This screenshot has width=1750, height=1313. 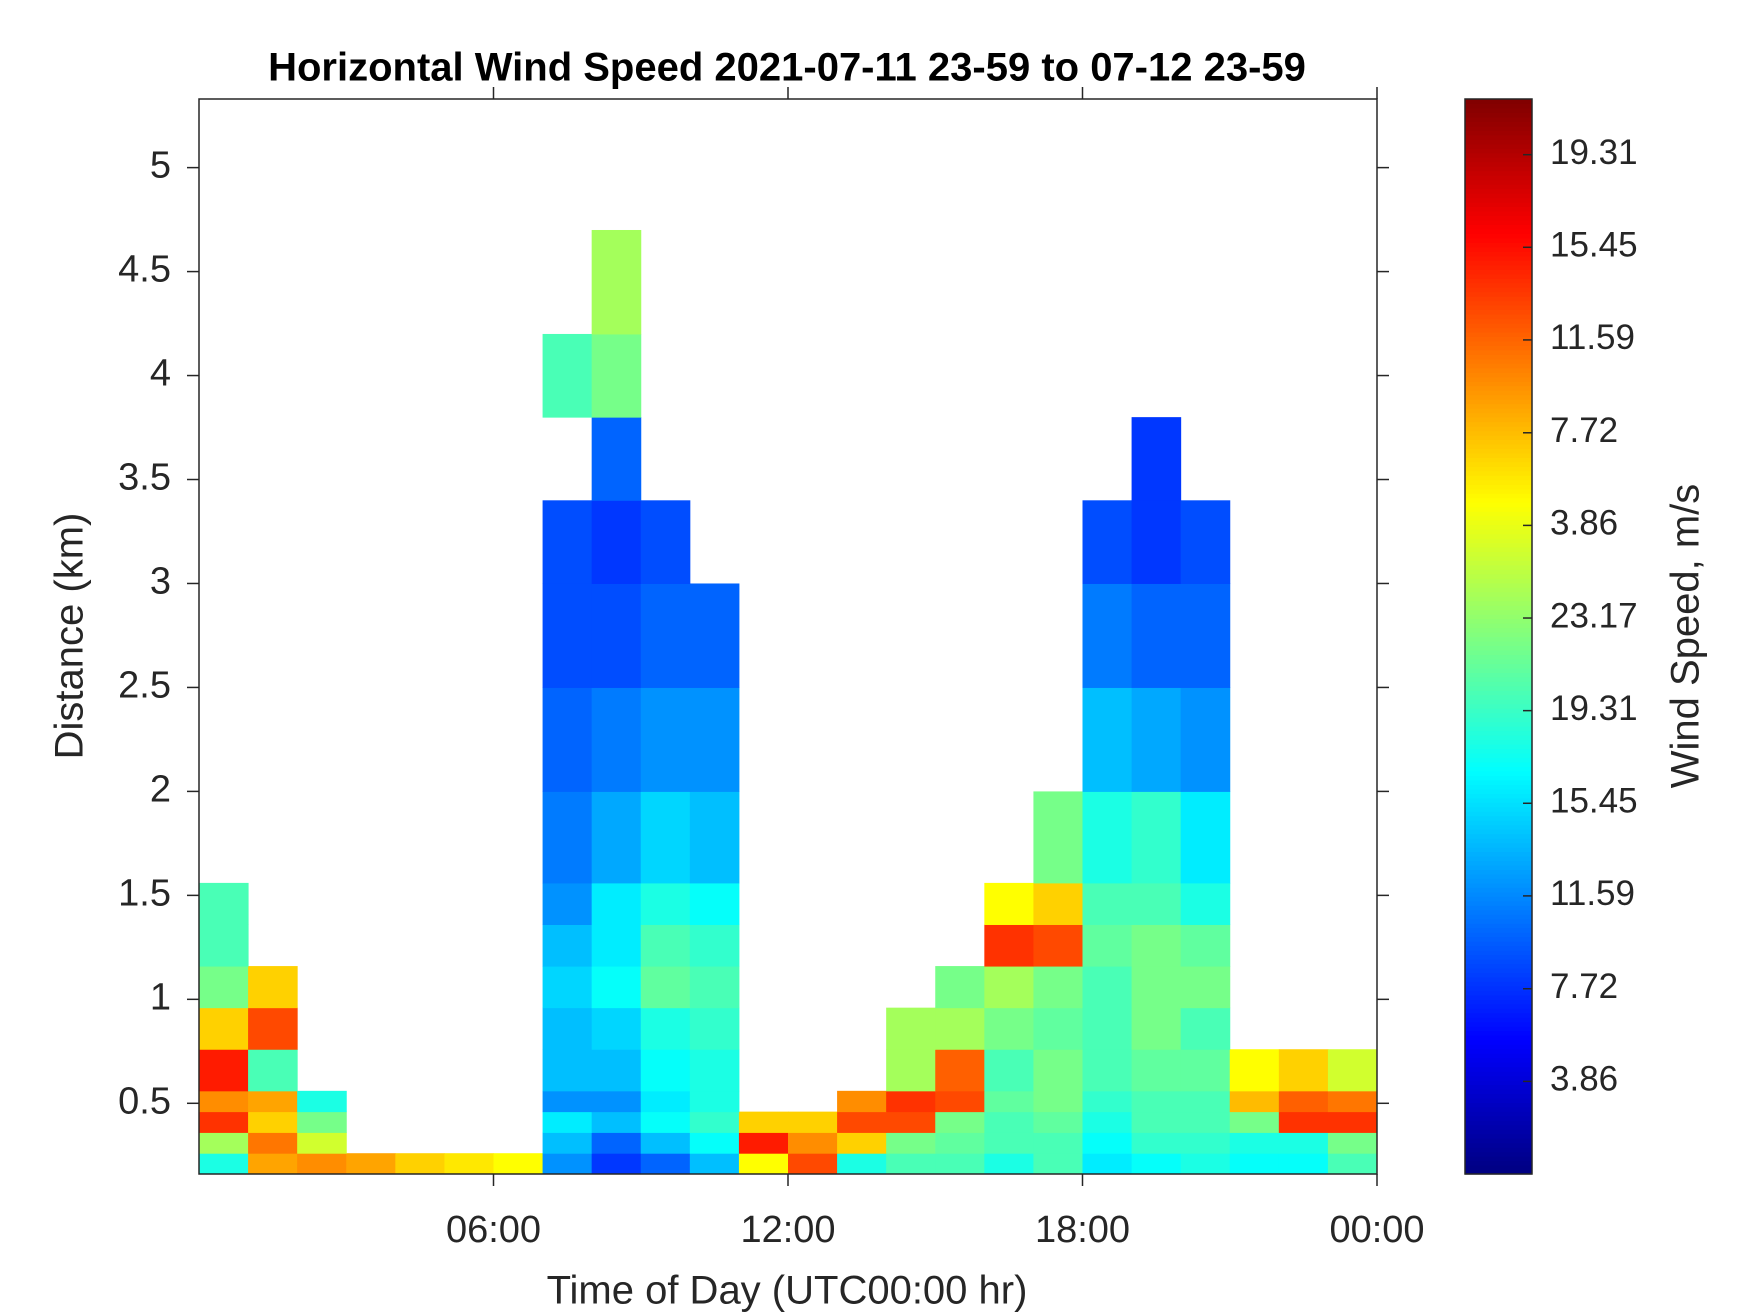 What do you see at coordinates (160, 374) in the screenshot?
I see `y-tick-label: 4` at bounding box center [160, 374].